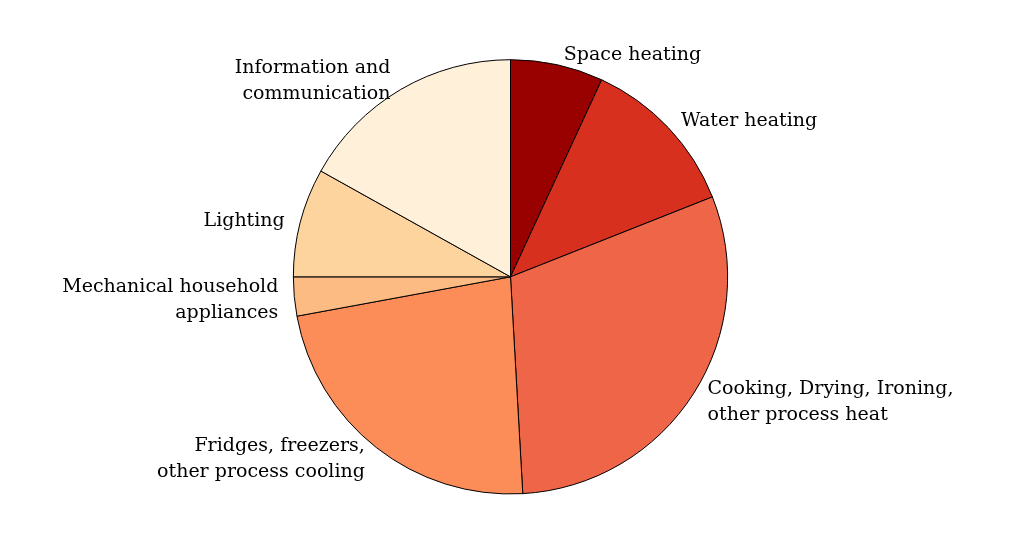  I want to click on slice-label: Lighting, so click(244, 219).